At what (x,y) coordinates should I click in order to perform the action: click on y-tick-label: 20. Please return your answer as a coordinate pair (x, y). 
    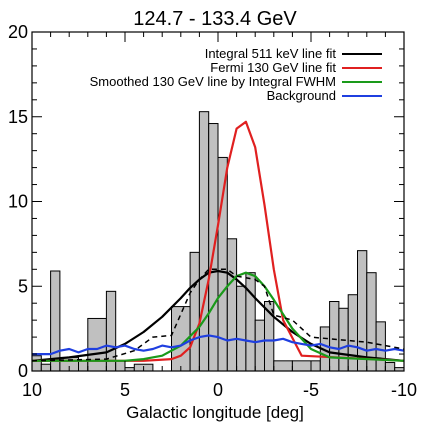
    Looking at the image, I should click on (18, 32).